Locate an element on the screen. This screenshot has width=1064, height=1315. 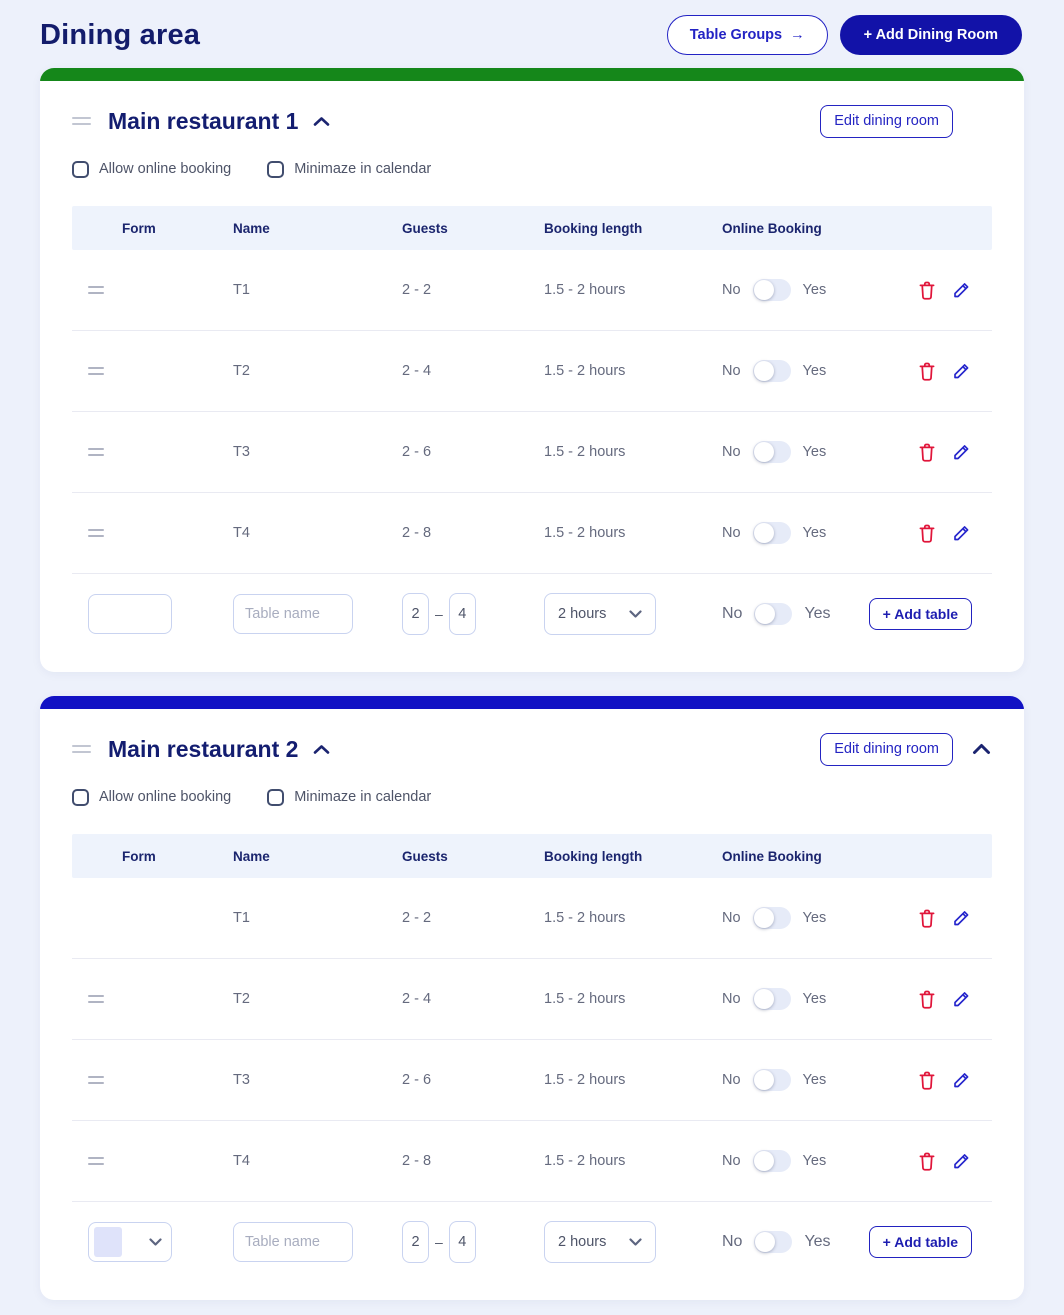
col-guests: Guests is located at coordinates (425, 228).